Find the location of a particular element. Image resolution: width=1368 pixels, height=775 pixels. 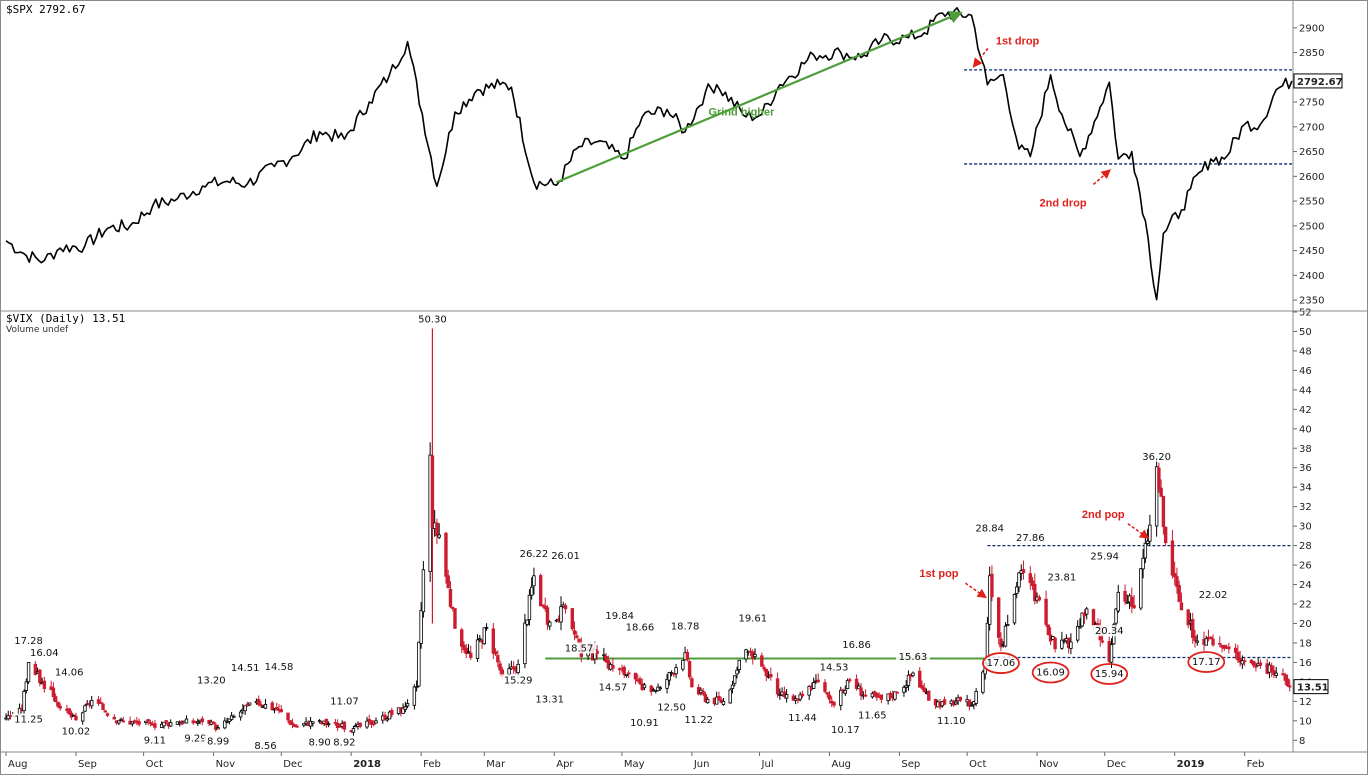

vix-tick-label: 20 is located at coordinates (1305, 624).